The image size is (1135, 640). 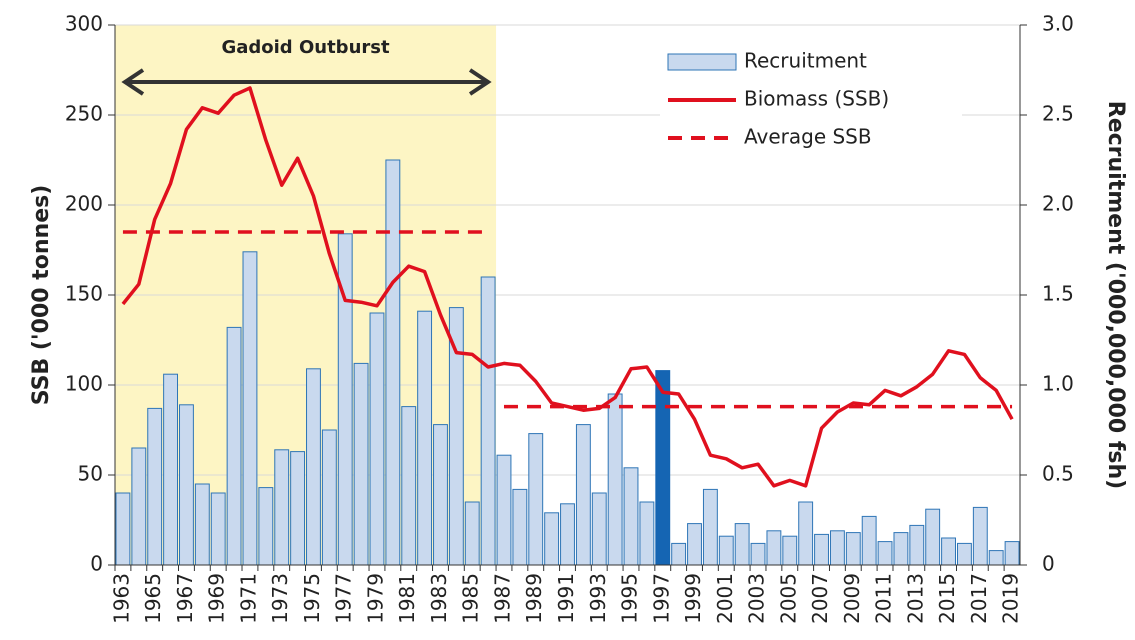 What do you see at coordinates (84, 114) in the screenshot?
I see `y-tick-label: 250` at bounding box center [84, 114].